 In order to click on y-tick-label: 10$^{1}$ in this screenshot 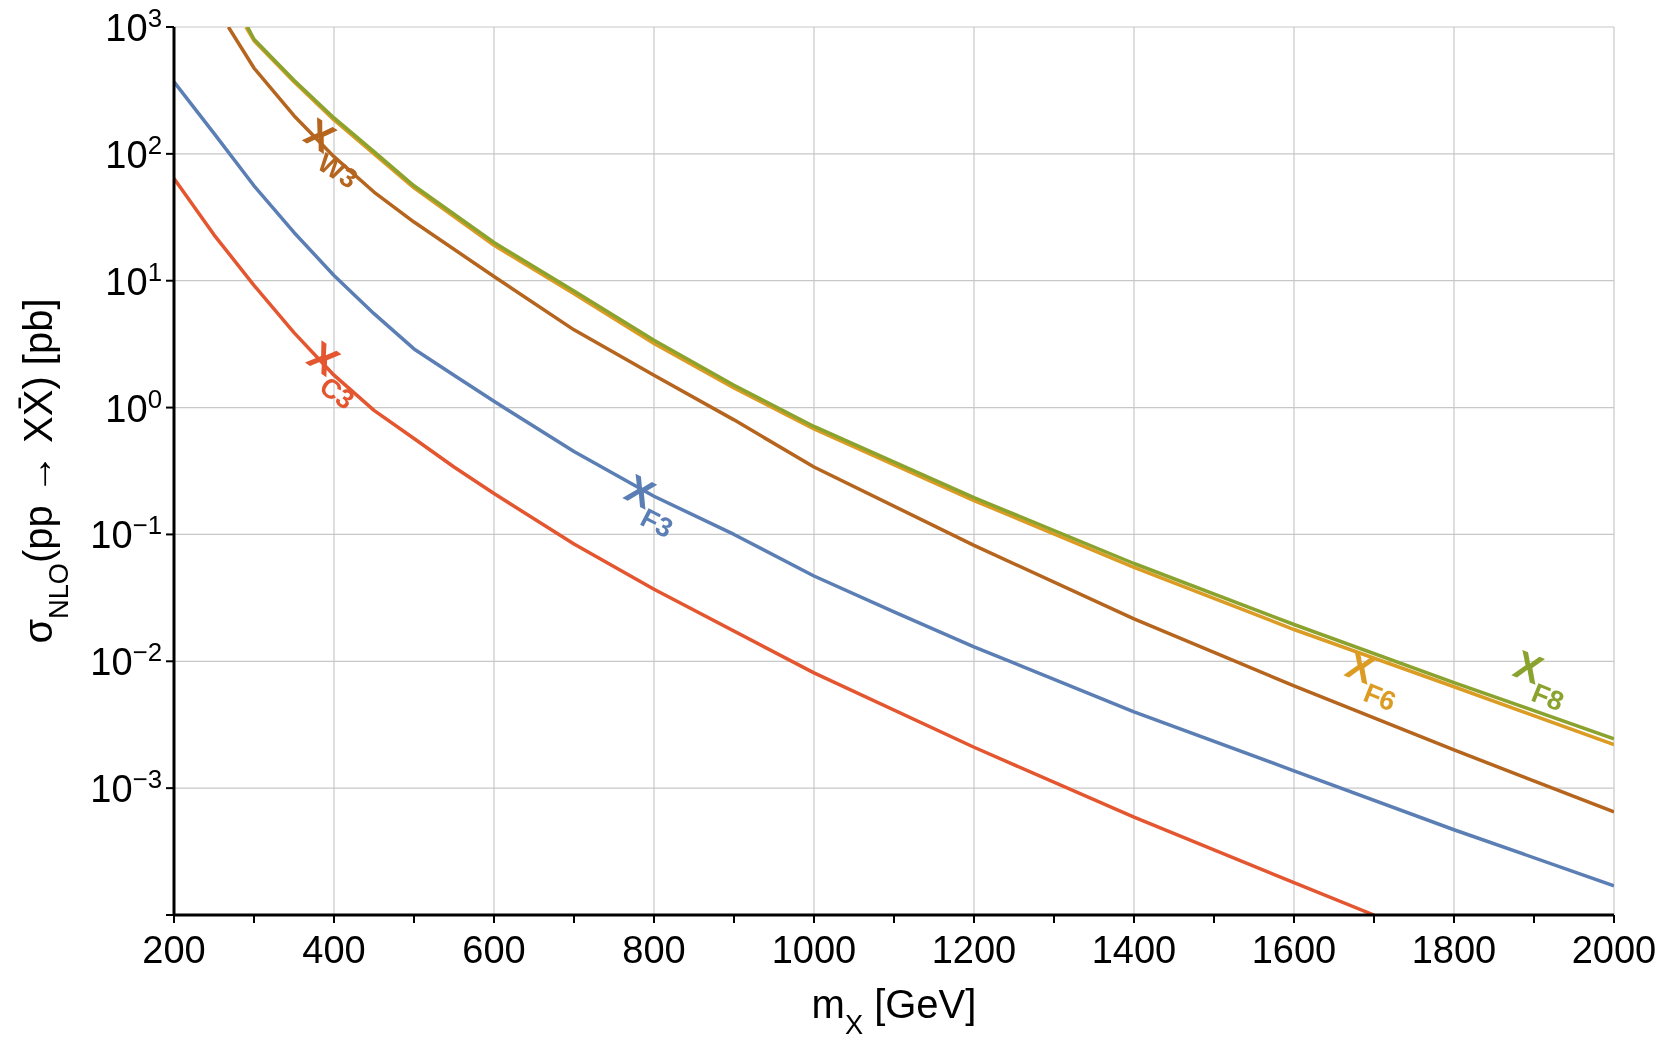, I will do `click(133, 280)`.